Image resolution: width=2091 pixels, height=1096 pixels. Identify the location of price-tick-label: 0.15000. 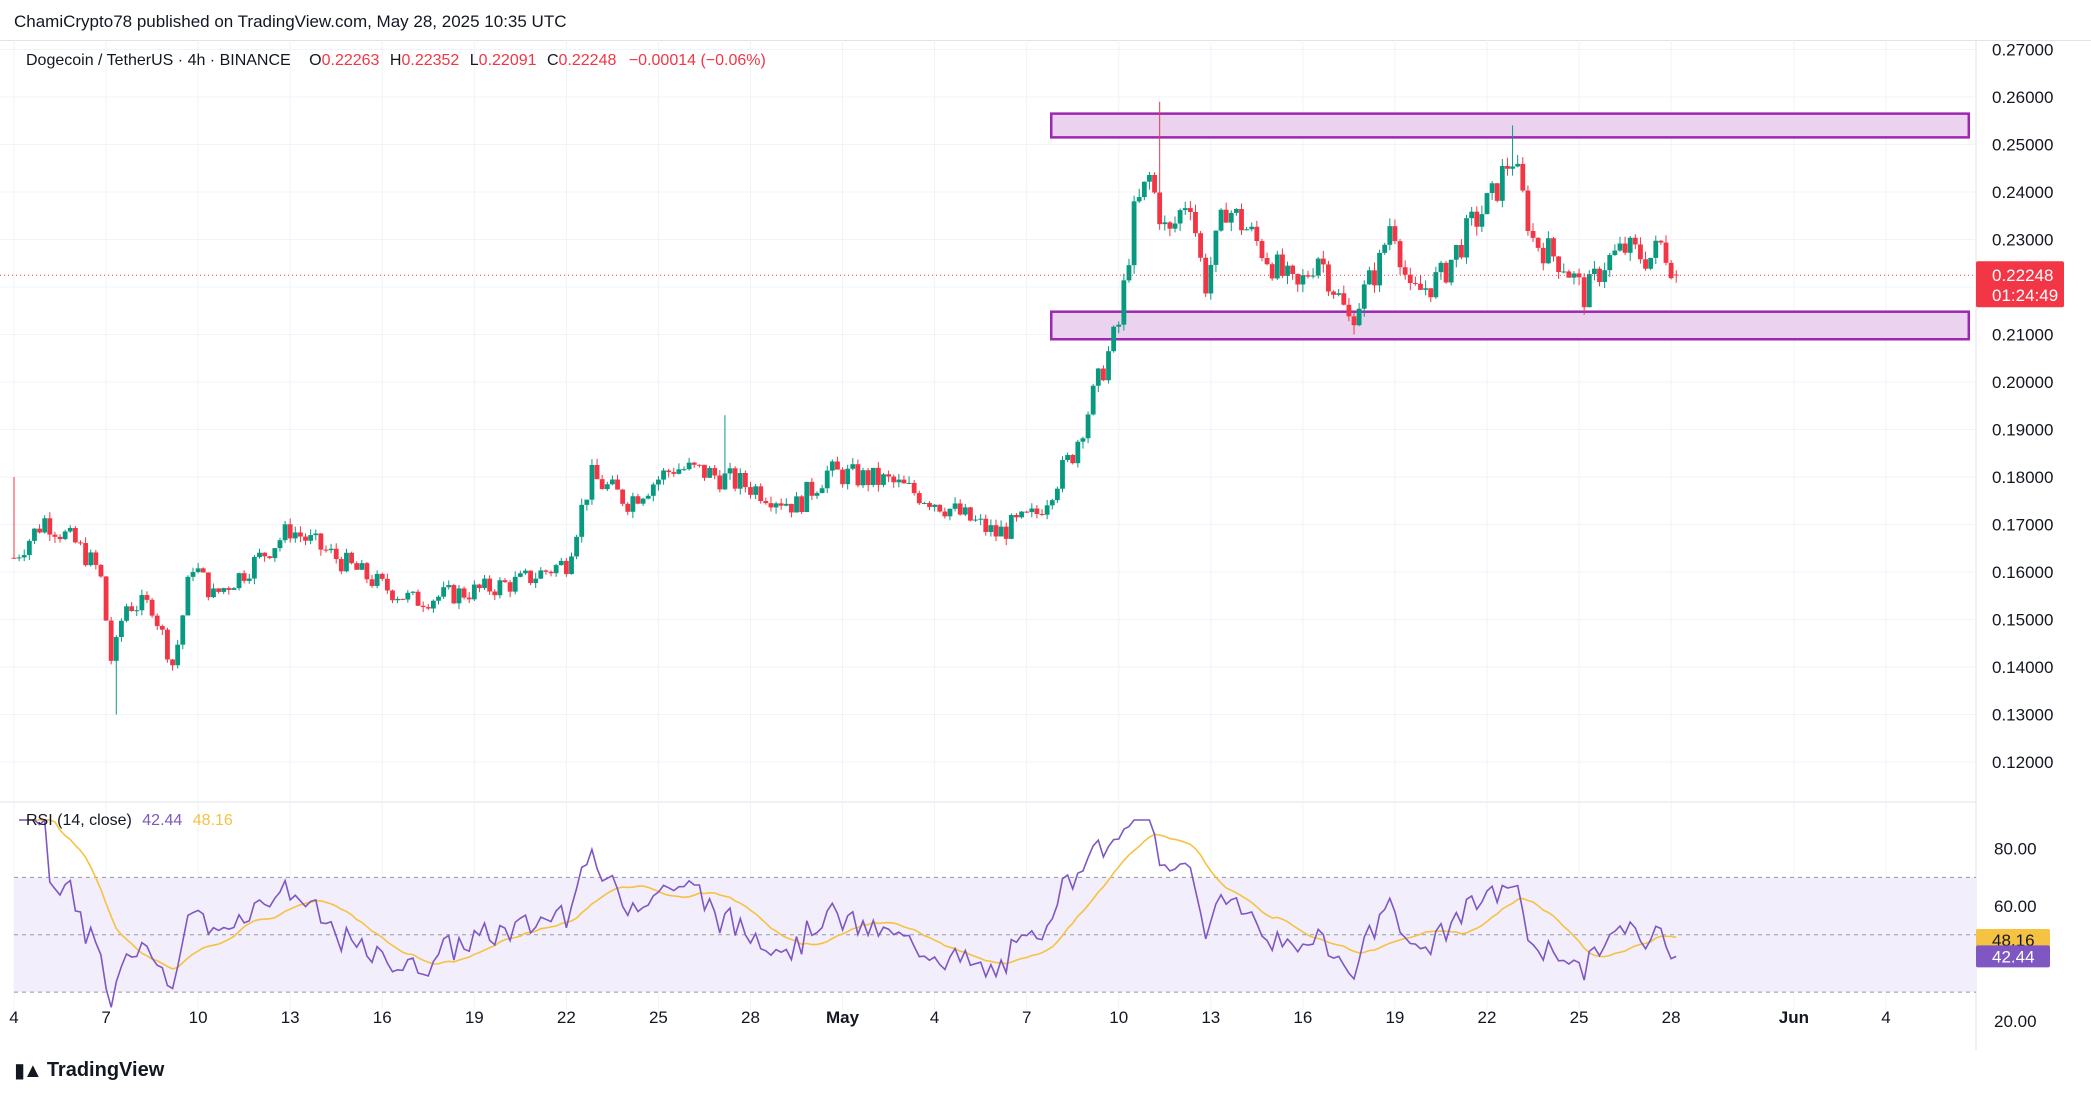
(2022, 620).